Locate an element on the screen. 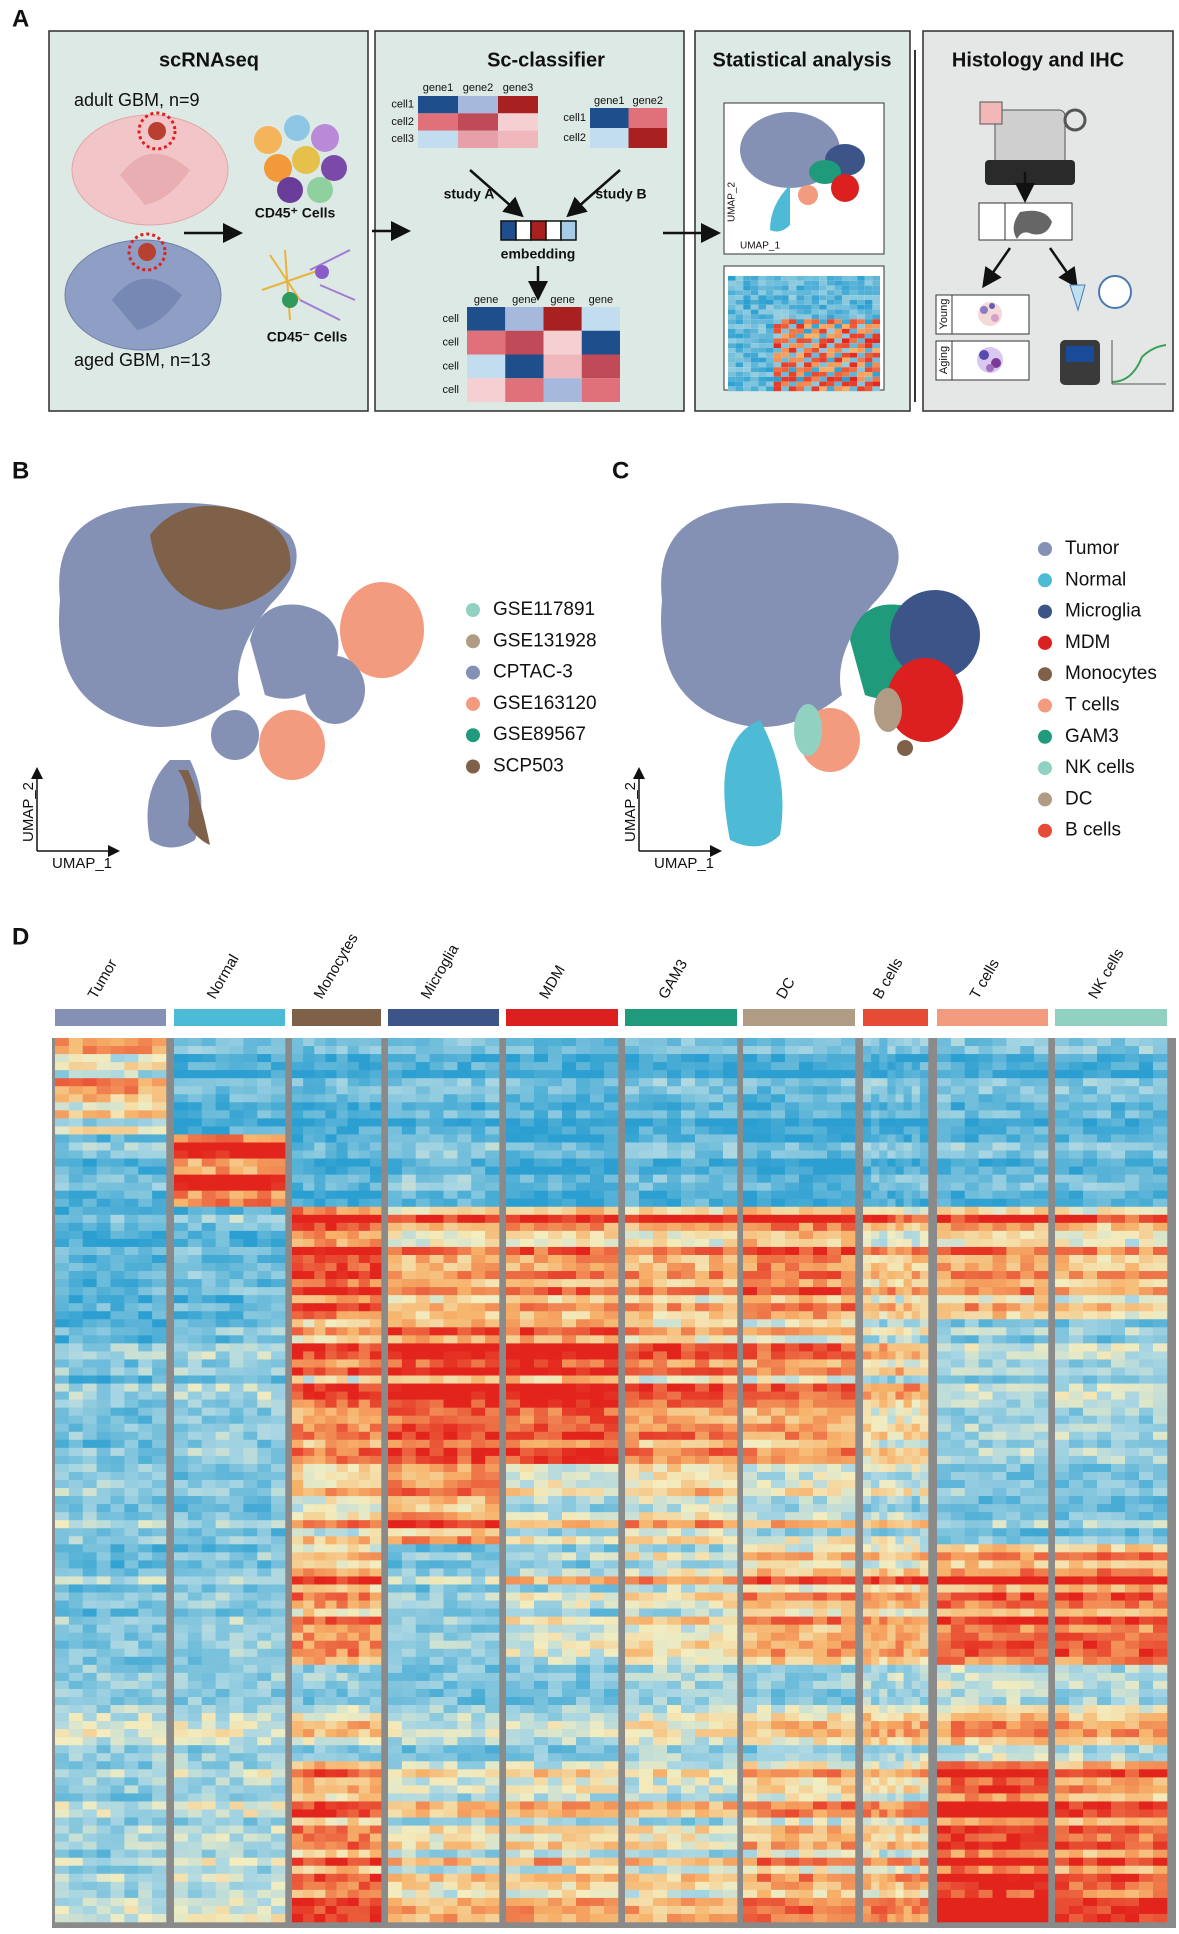  study-label: study B is located at coordinates (620, 194).